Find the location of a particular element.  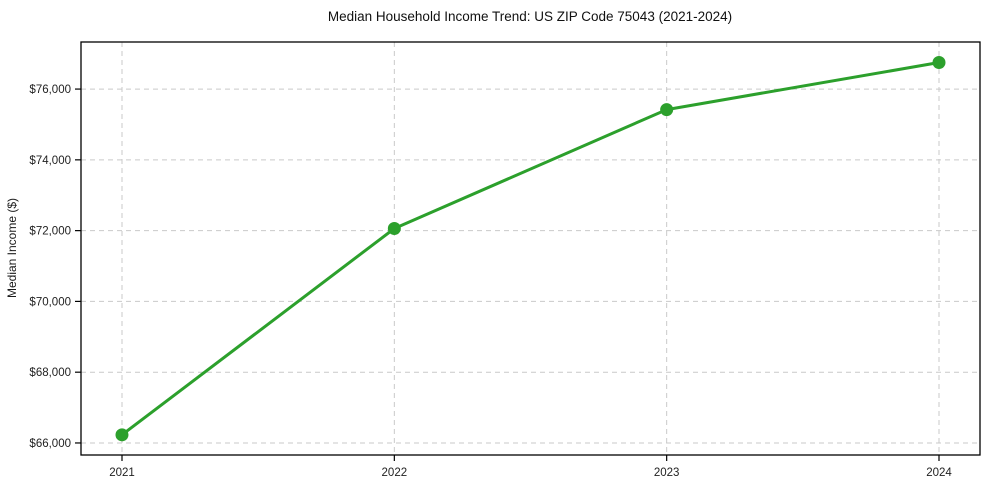

y-tick-label: $72,000 is located at coordinates (50, 232).